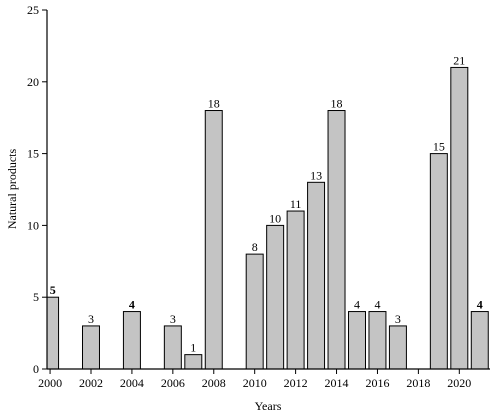 The height and width of the screenshot is (417, 500). I want to click on bar-2014, so click(336, 240).